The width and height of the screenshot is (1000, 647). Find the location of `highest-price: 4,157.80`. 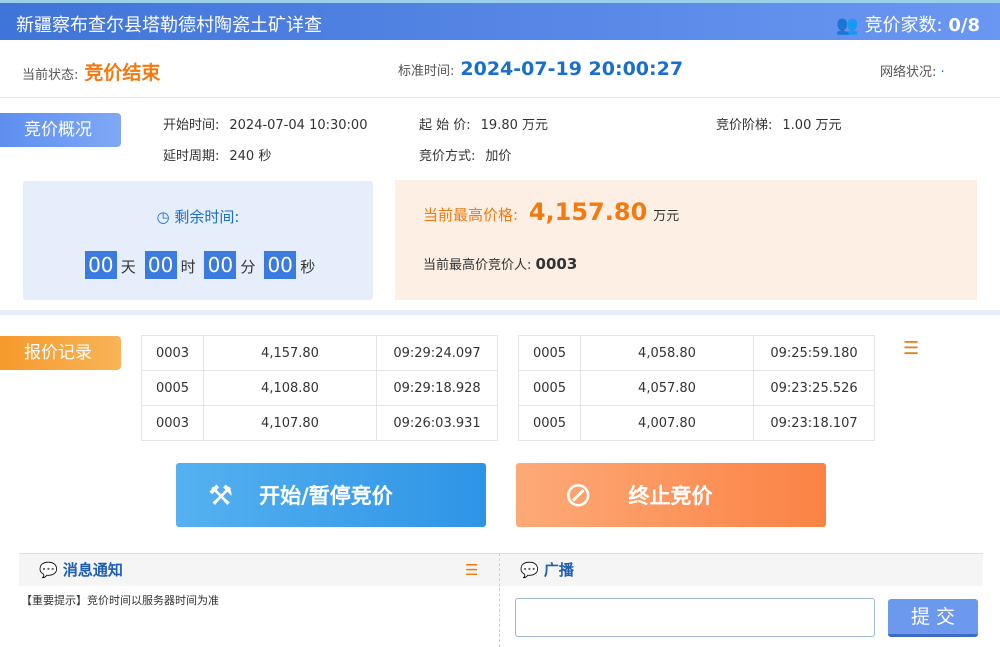

highest-price: 4,157.80 is located at coordinates (588, 212).